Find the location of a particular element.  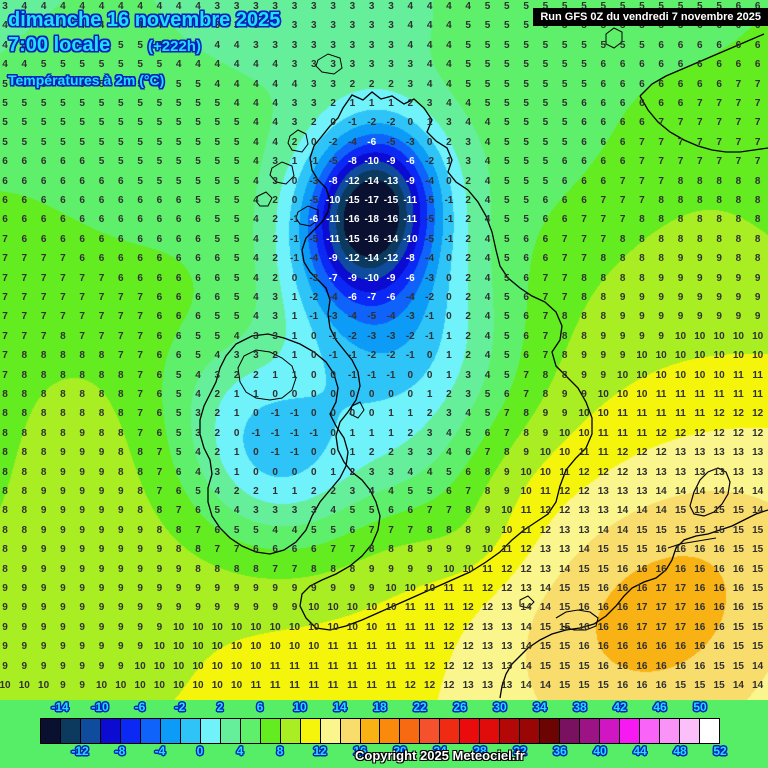

grid-temperature-value: -9 is located at coordinates (410, 181).